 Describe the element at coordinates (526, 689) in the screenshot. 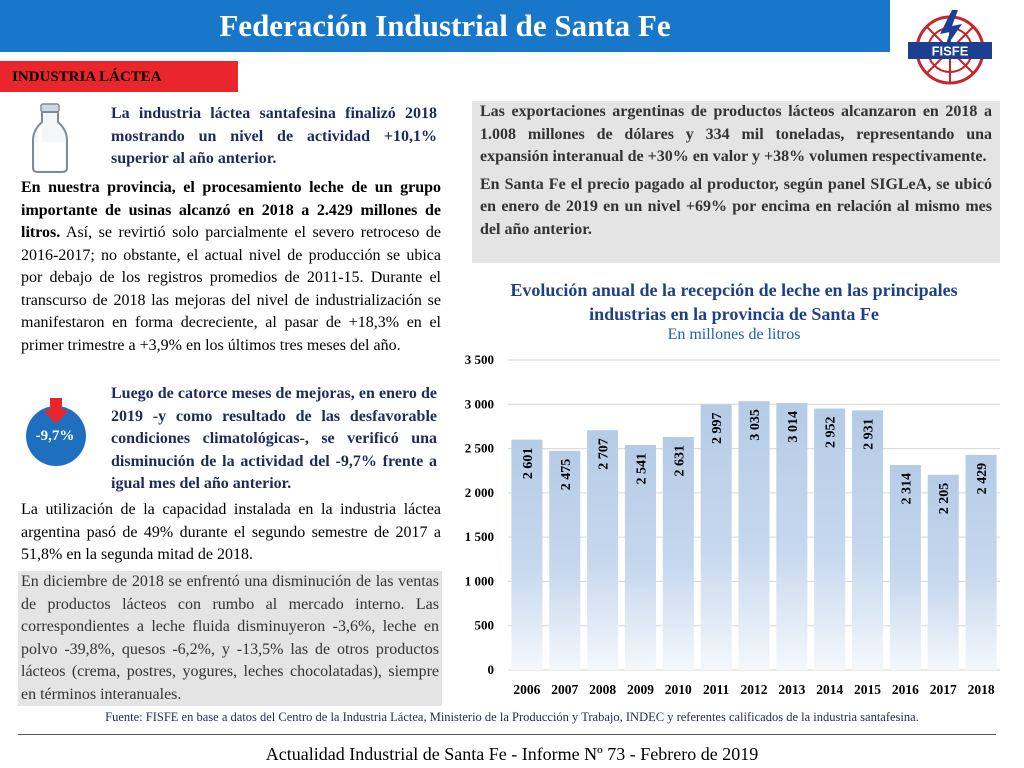

I see `x-tick-label: 2006` at that location.